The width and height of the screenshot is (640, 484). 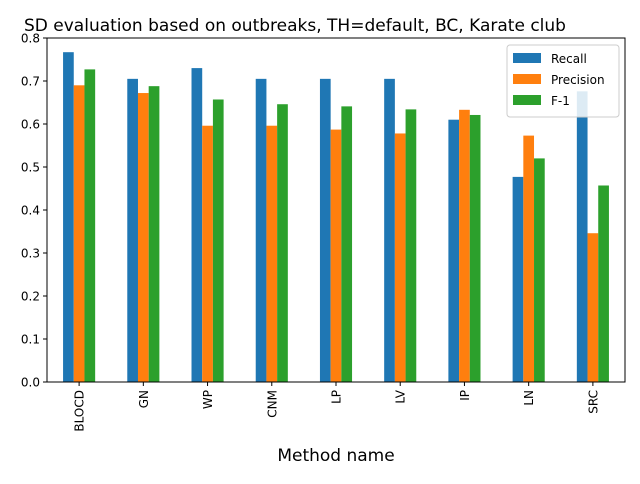 What do you see at coordinates (411, 245) in the screenshot?
I see `bar-f1-lv` at bounding box center [411, 245].